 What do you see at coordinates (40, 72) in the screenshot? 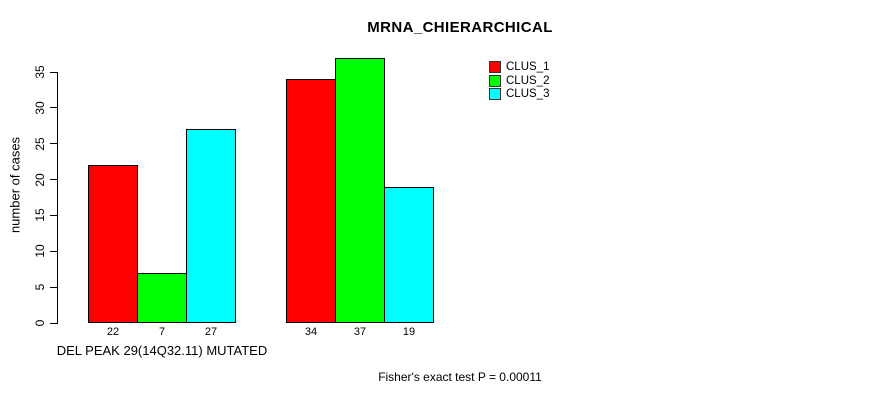
I see `y-tick-label: 35` at bounding box center [40, 72].